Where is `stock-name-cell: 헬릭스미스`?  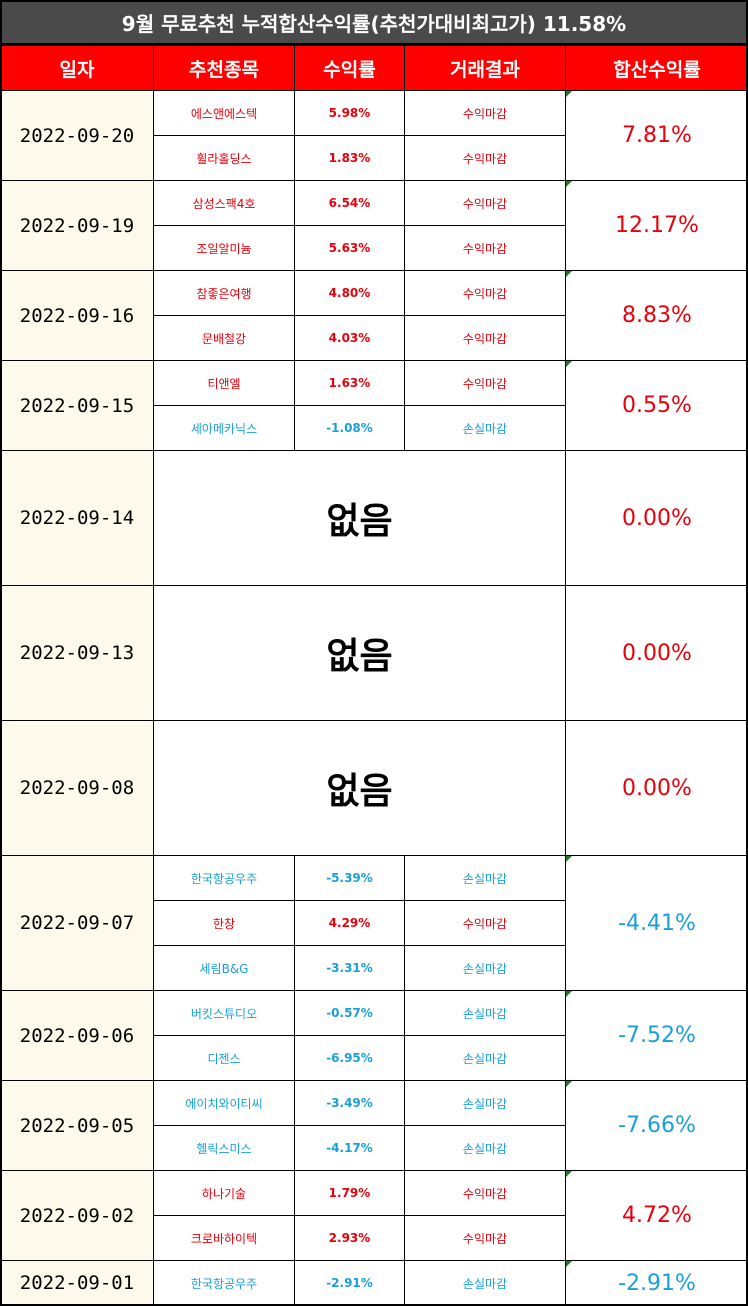
stock-name-cell: 헬릭스미스 is located at coordinates (224, 1148).